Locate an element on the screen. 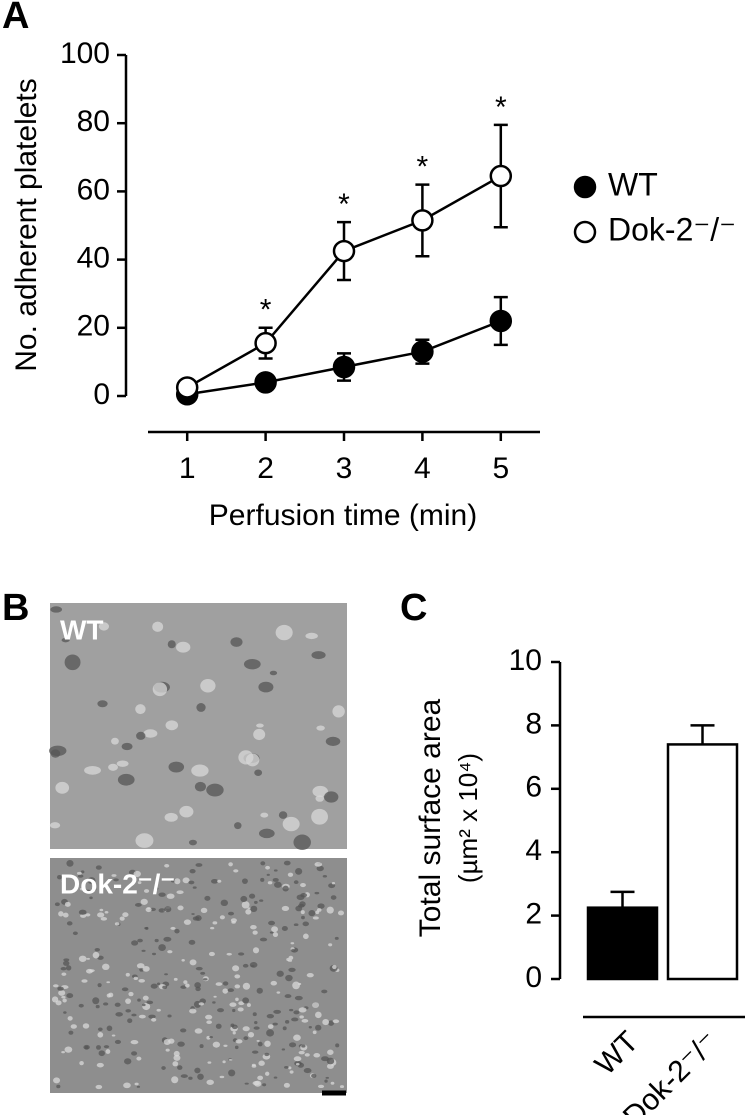 This screenshot has height=1115, width=750. y-tick-label: 8 is located at coordinates (533, 723).